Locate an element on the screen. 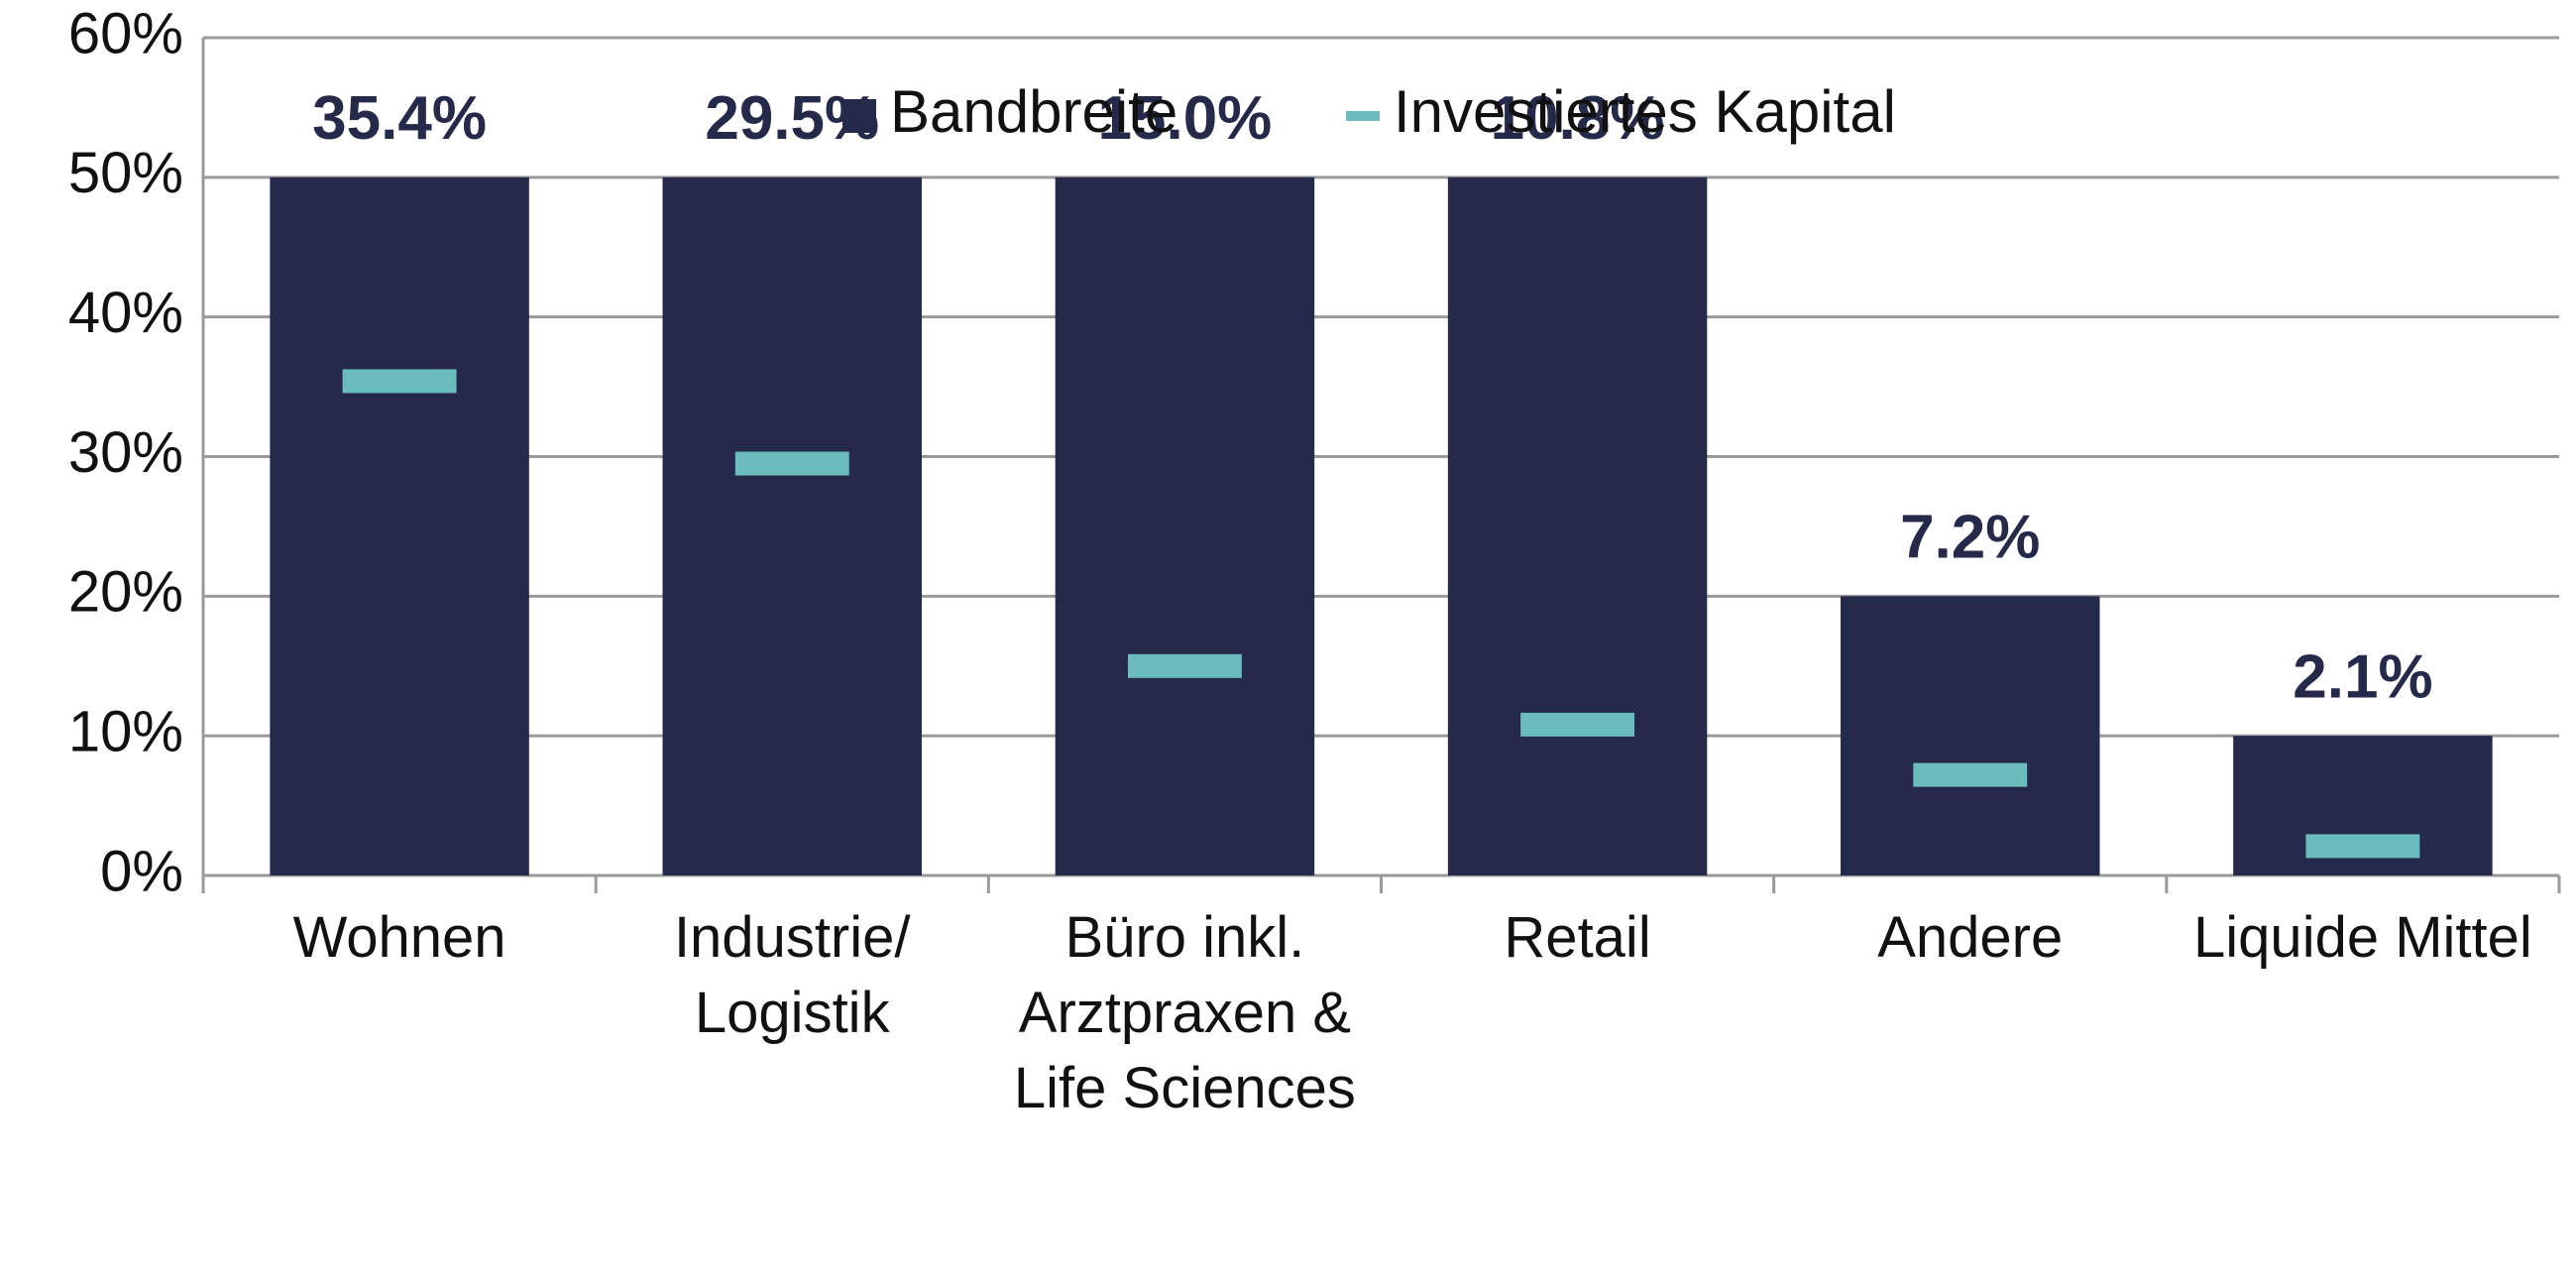 The image size is (2576, 1281). x-tick-label: Wohnen is located at coordinates (399, 937).